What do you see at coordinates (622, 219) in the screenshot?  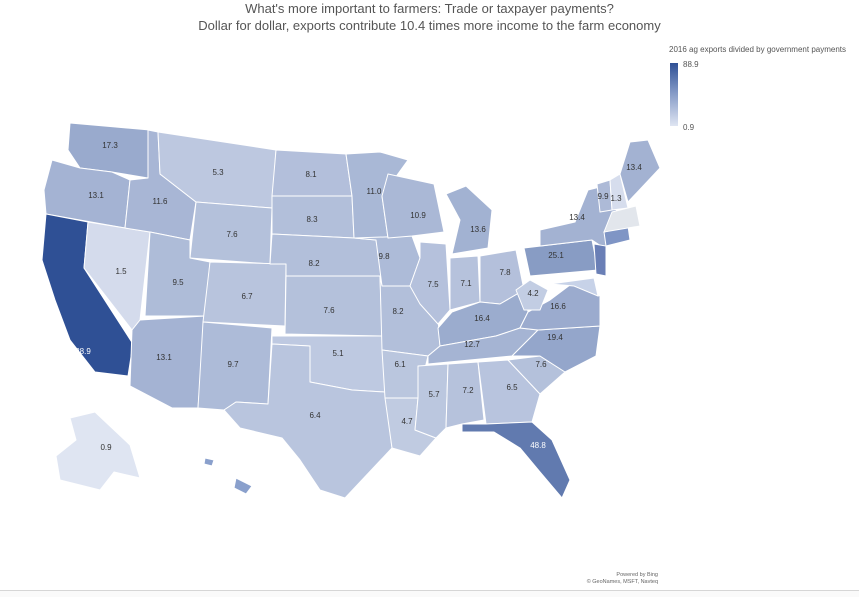 I see `ma-shape` at bounding box center [622, 219].